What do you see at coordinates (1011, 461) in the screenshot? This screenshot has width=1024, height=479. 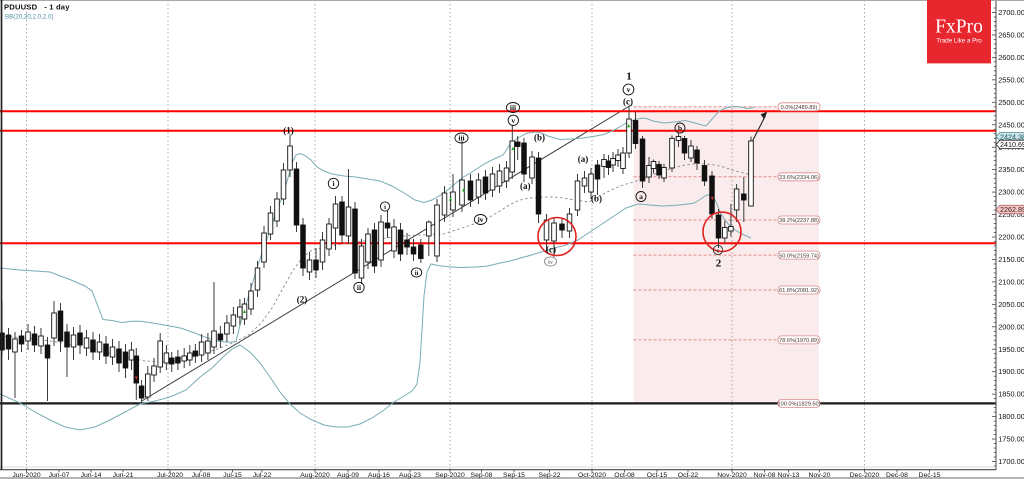 I see `svg-text: 1700.00` at bounding box center [1011, 461].